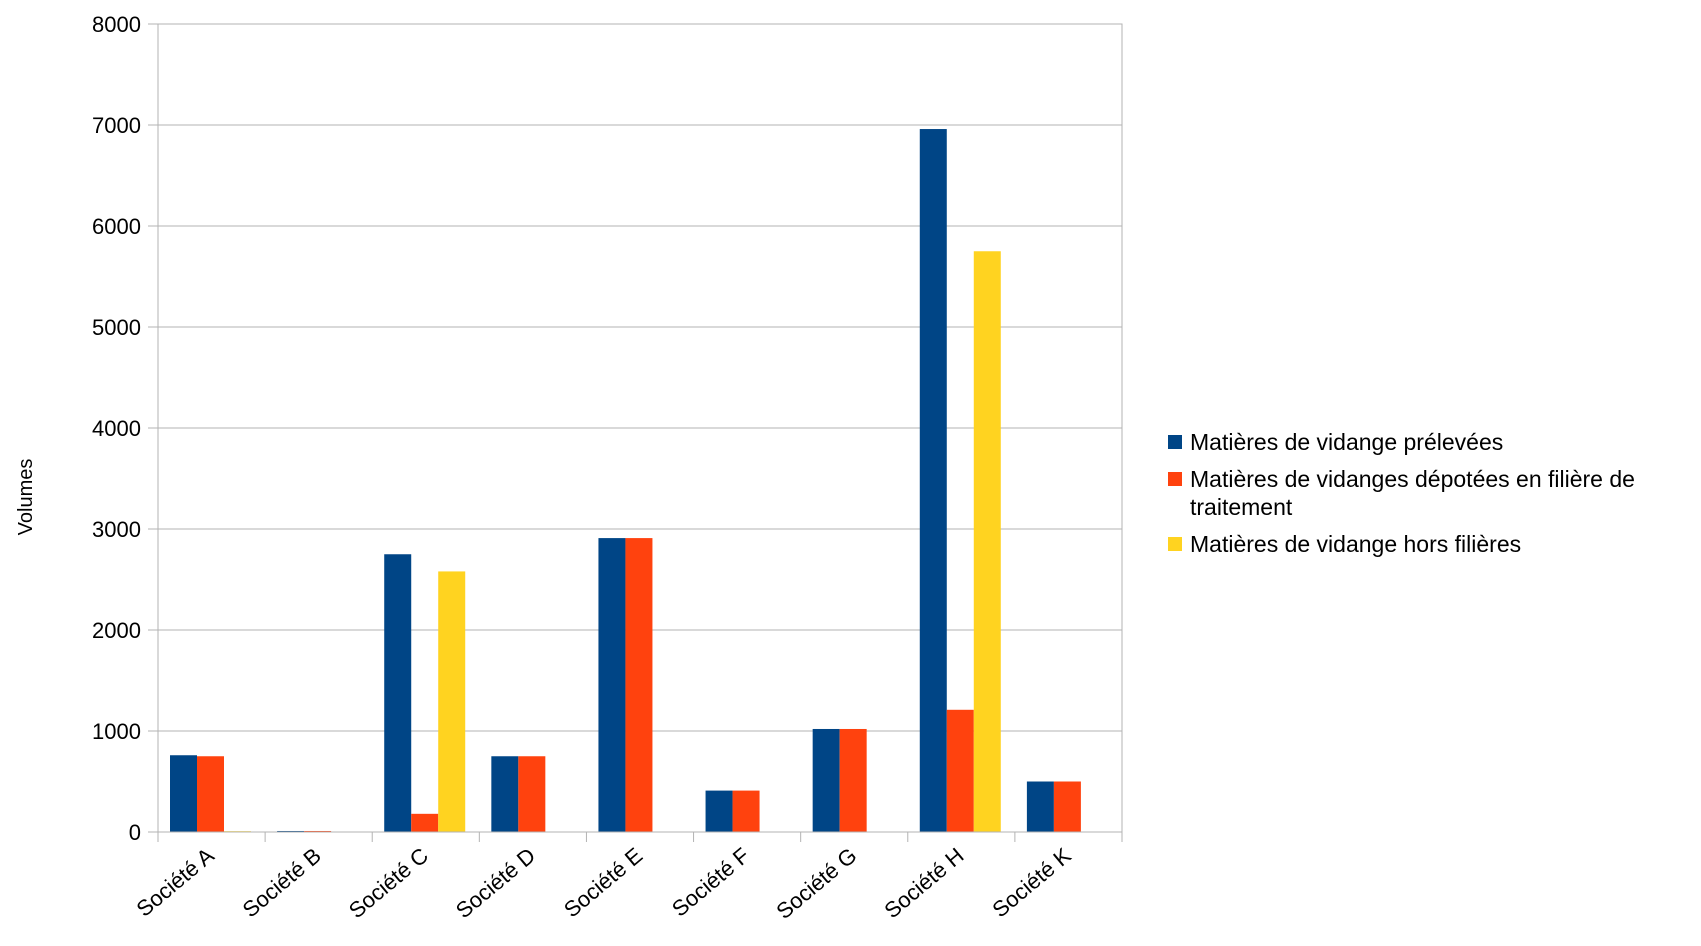 This screenshot has height=946, width=1701. I want to click on y-tick-label: 4000, so click(116, 428).